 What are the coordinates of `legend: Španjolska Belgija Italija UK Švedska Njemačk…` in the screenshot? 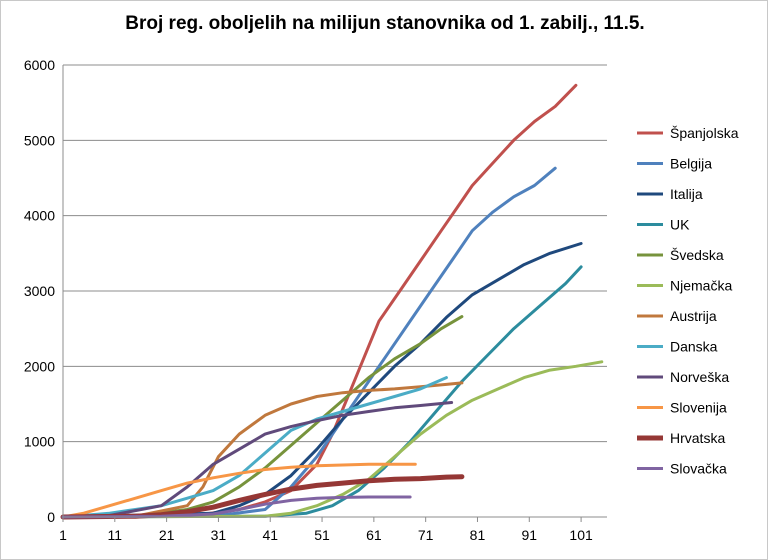 It's located at (688, 301).